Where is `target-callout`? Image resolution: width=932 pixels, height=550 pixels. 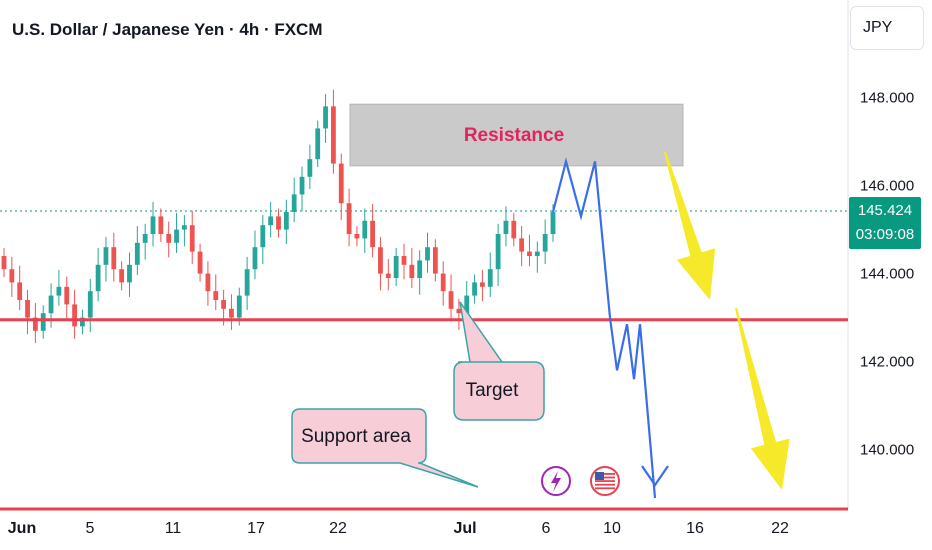
target-callout is located at coordinates (499, 361).